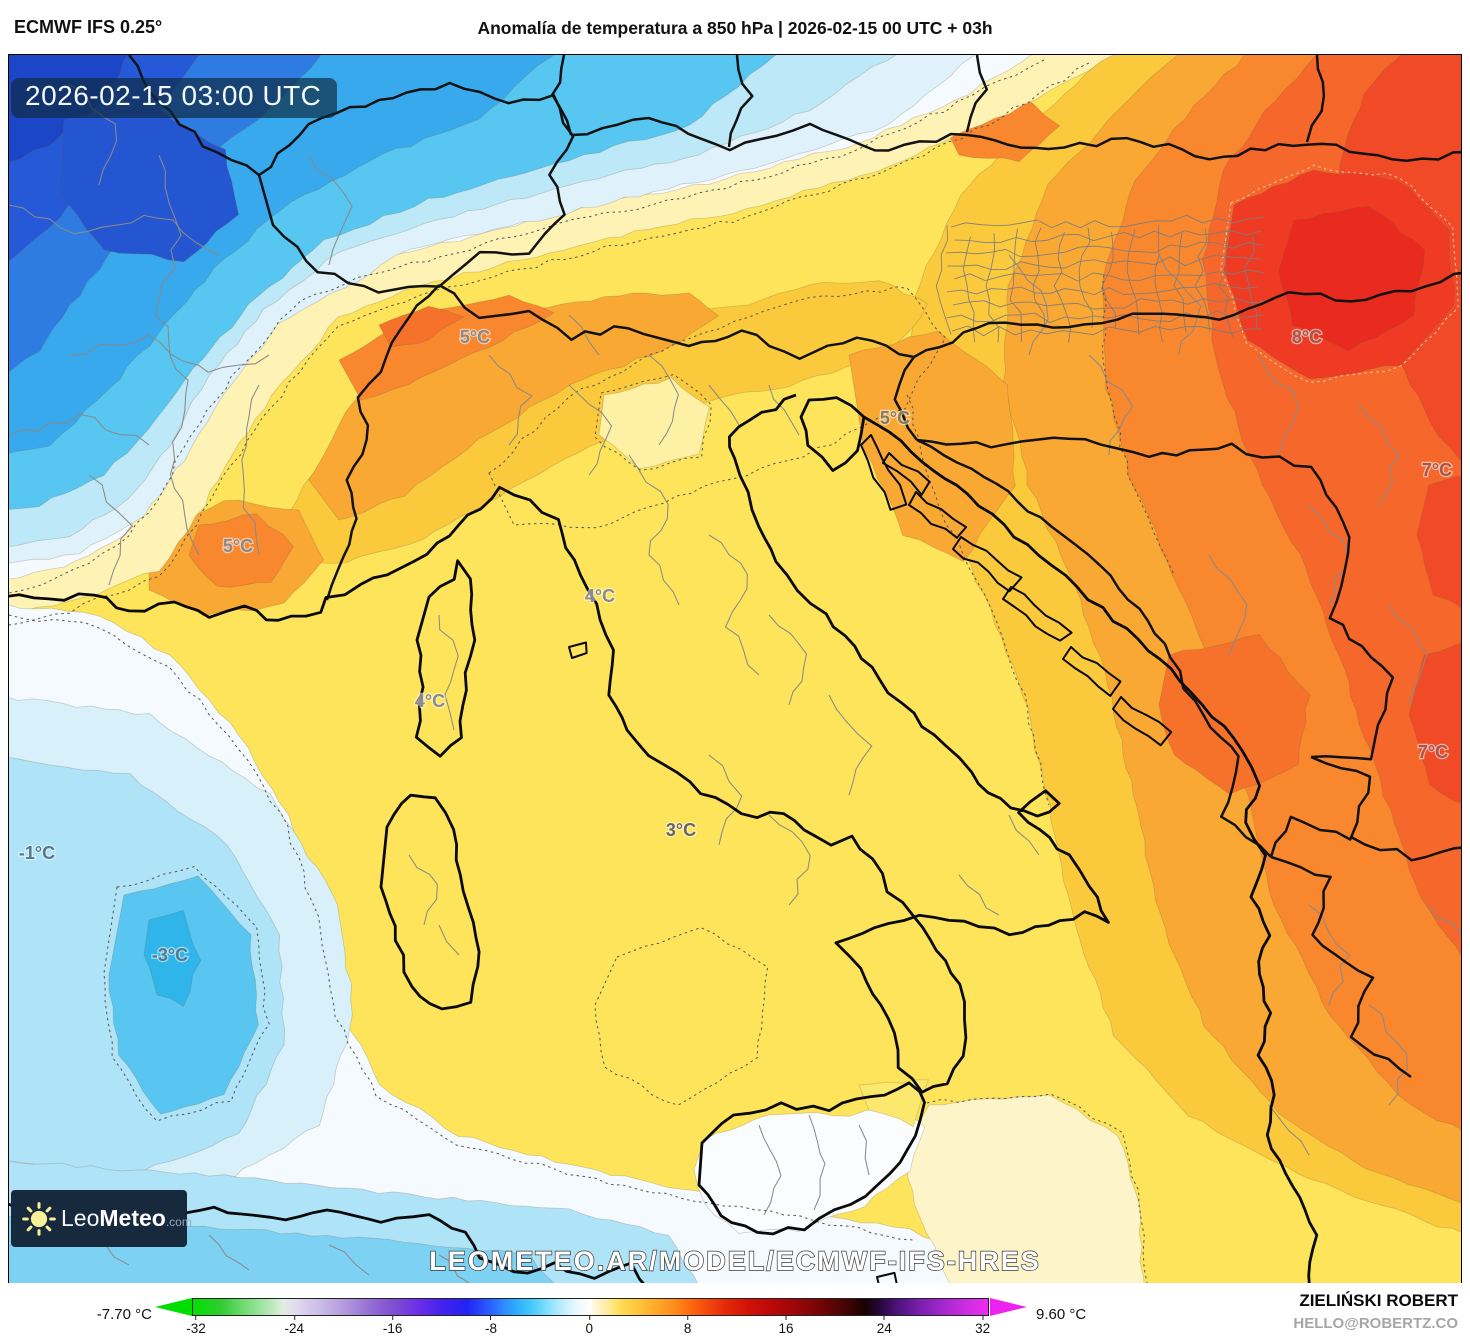 The height and width of the screenshot is (1339, 1470). Describe the element at coordinates (1375, 1323) in the screenshot. I see `credit-email: HELLO@ROBERTZ.CO` at that location.